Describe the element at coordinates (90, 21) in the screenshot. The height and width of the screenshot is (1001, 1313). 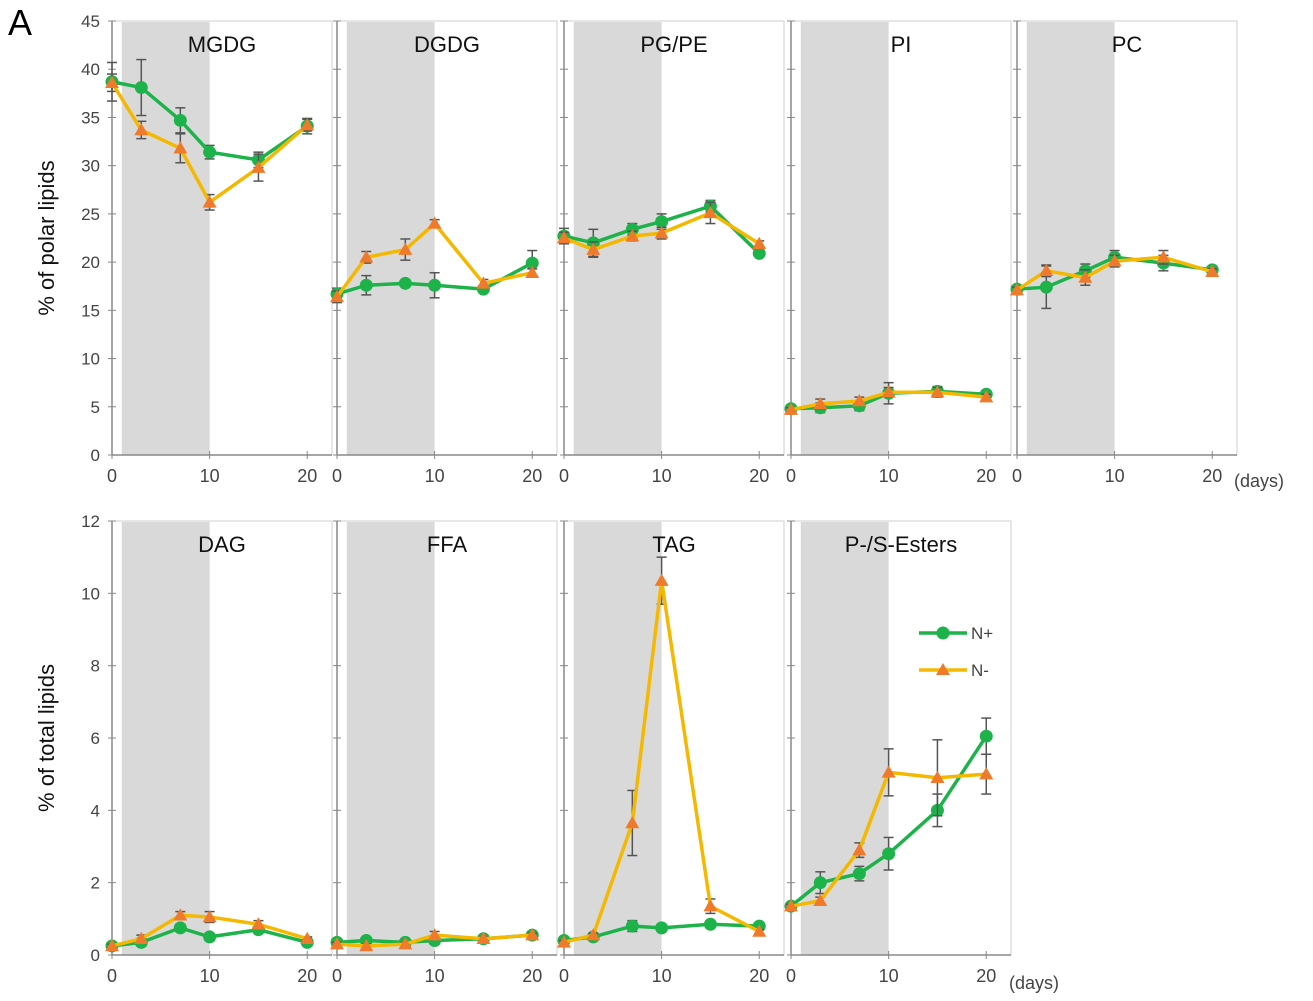
I see `y-tick-label: 45` at that location.